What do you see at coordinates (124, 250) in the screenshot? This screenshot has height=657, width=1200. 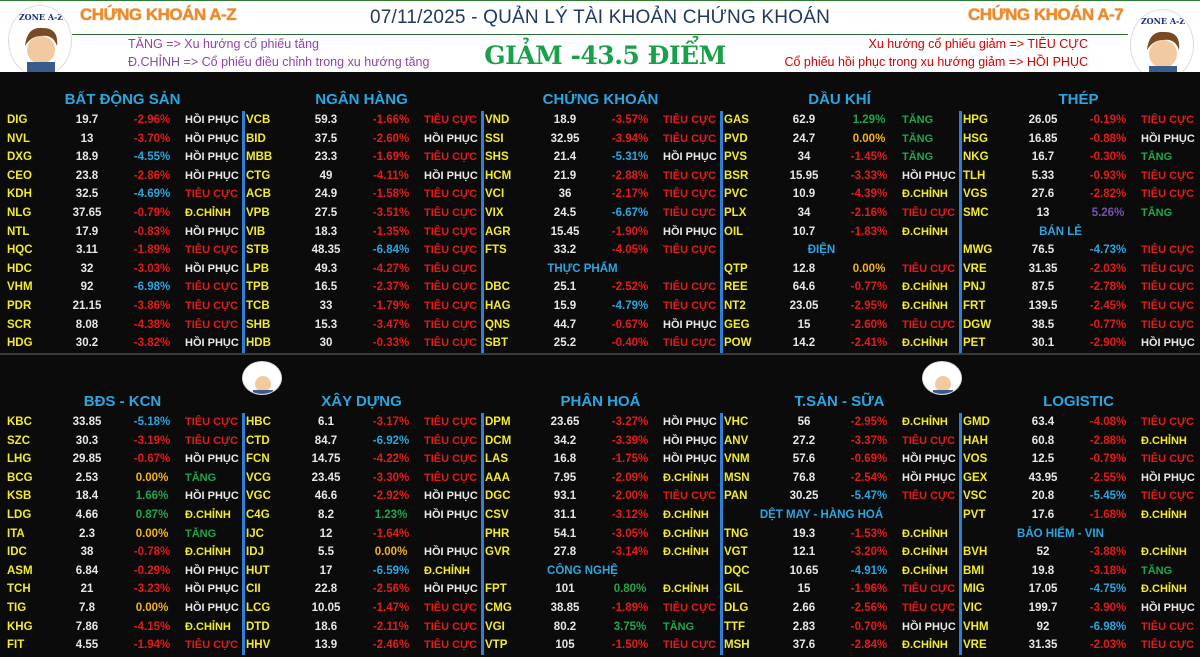 I see `stock-row: HQC 3.11 -1.89% TIÊU CỰC` at bounding box center [124, 250].